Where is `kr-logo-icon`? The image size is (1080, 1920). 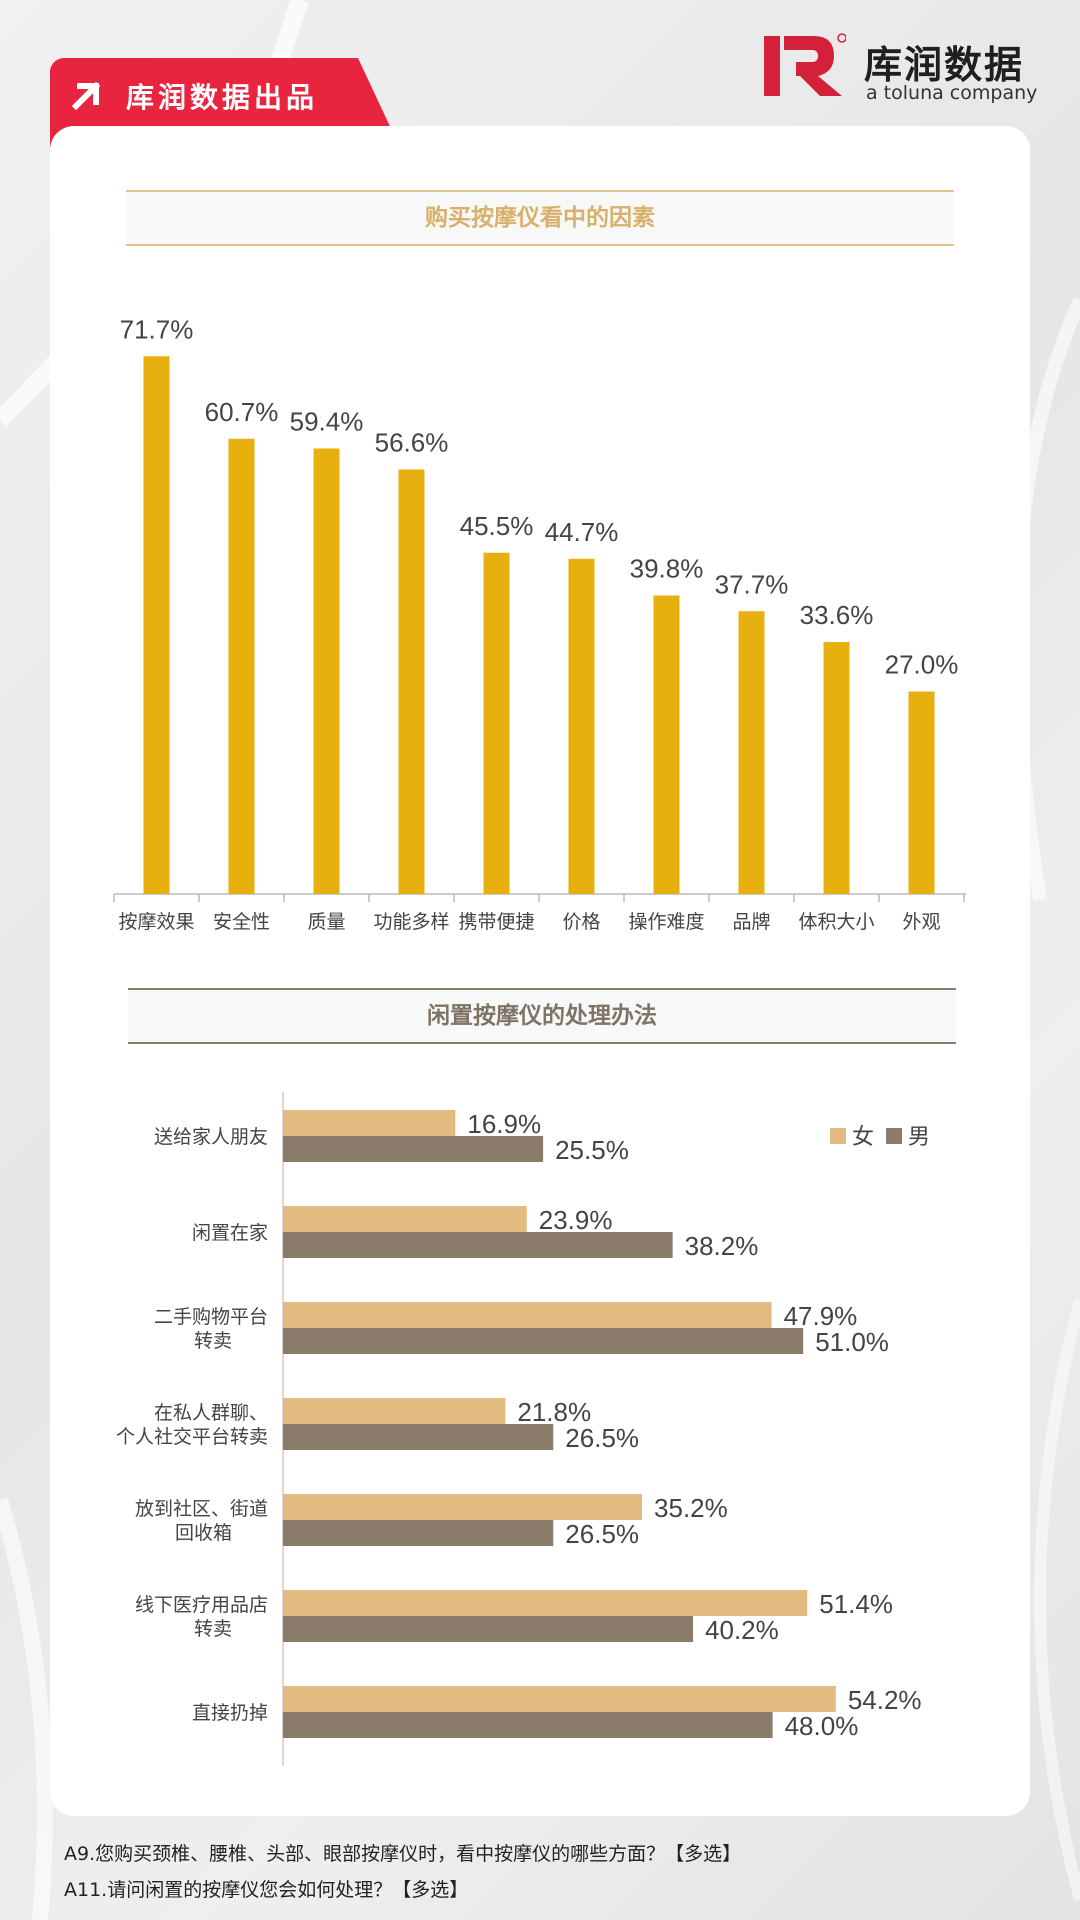
kr-logo-icon is located at coordinates (805, 64).